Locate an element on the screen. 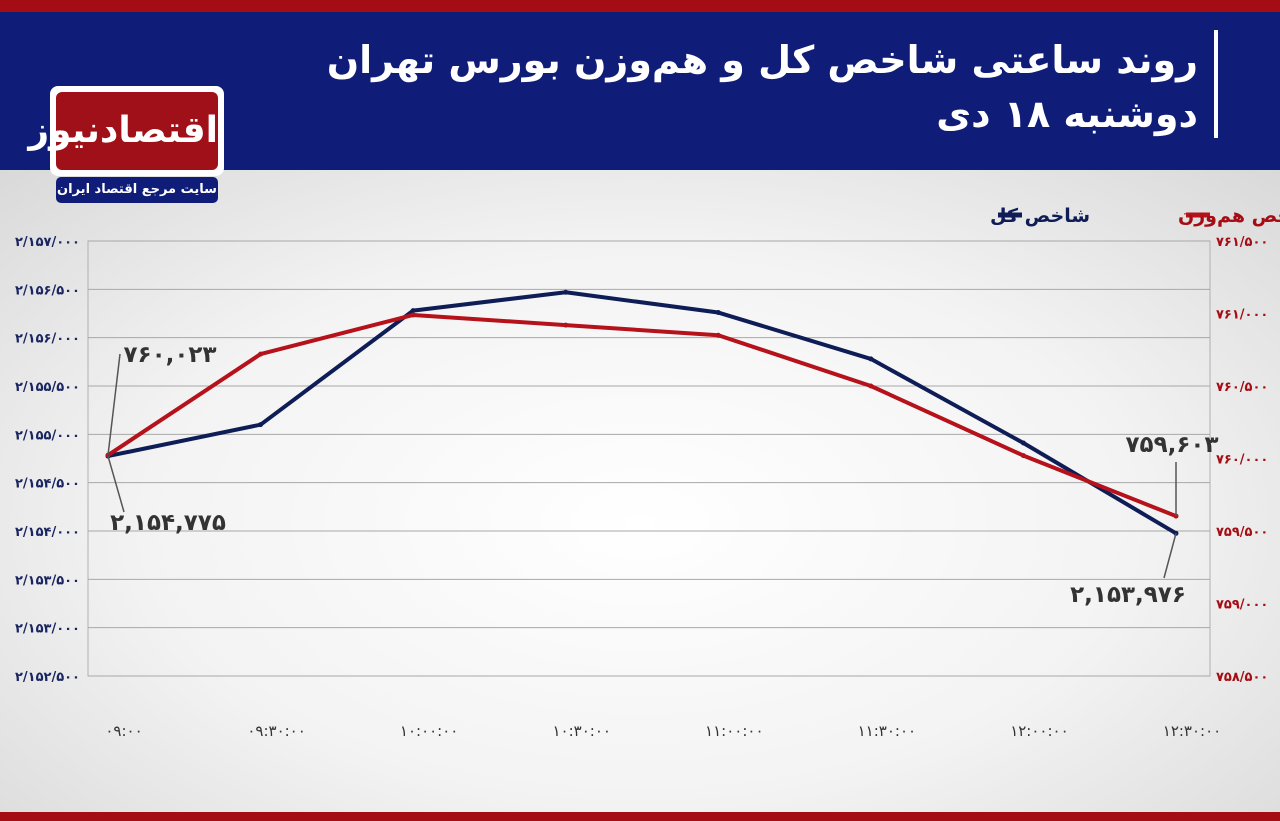 This screenshot has width=1280, height=821. left-axis-tick-label: ۲/۱۵۳/۵۰۰ is located at coordinates (47, 580).